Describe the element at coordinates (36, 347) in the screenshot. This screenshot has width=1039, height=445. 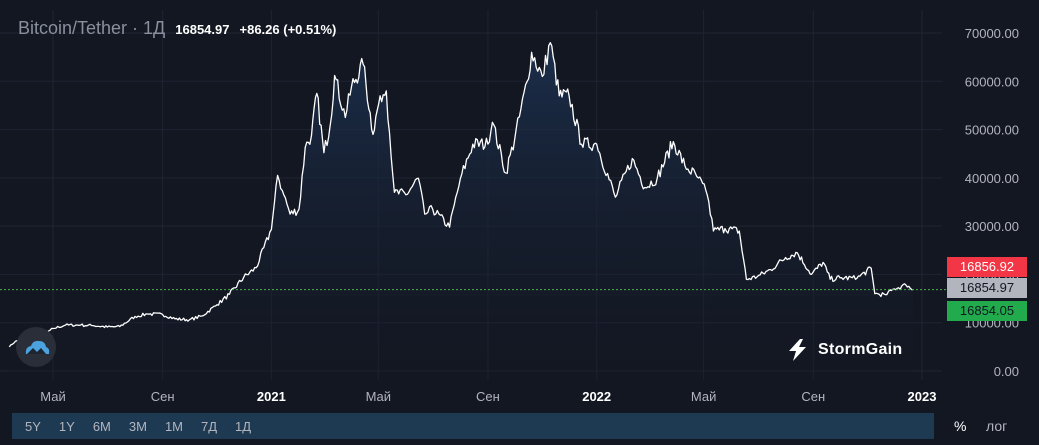
I see `cloud-logo-icon` at that location.